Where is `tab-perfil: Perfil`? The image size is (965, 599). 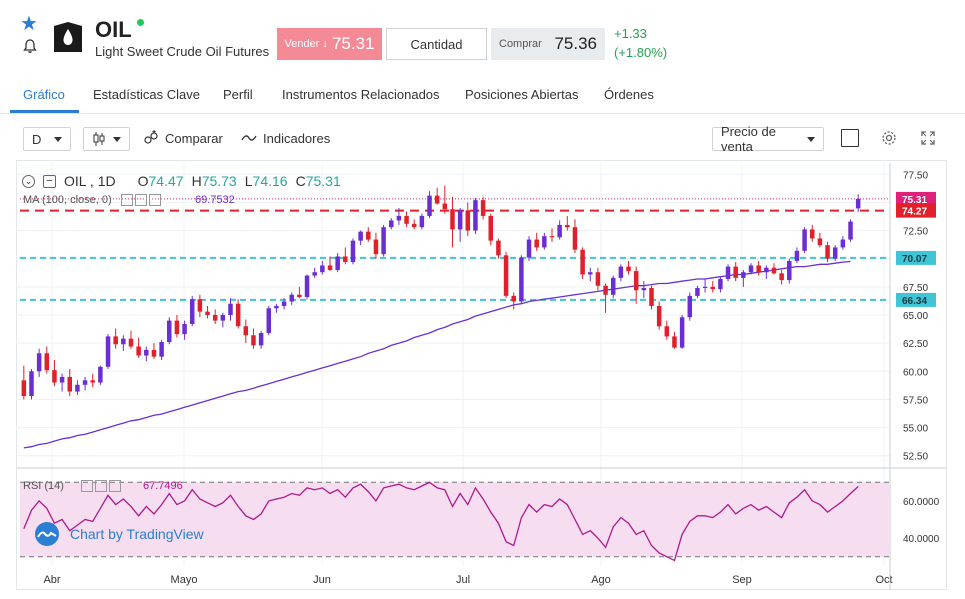
tab-perfil: Perfil is located at coordinates (238, 94).